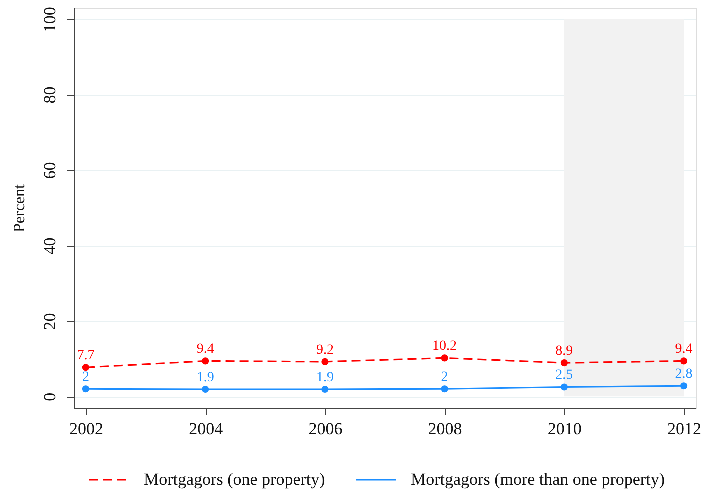 This screenshot has height=494, width=703. Describe the element at coordinates (50, 95) in the screenshot. I see `y-tick-label: 80` at that location.